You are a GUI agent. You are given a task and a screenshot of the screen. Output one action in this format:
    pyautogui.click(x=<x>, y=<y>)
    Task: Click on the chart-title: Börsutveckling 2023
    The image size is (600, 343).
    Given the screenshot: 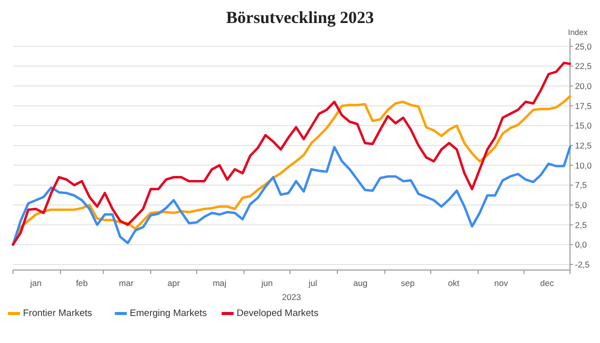 What is the action you would take?
    pyautogui.click(x=300, y=17)
    